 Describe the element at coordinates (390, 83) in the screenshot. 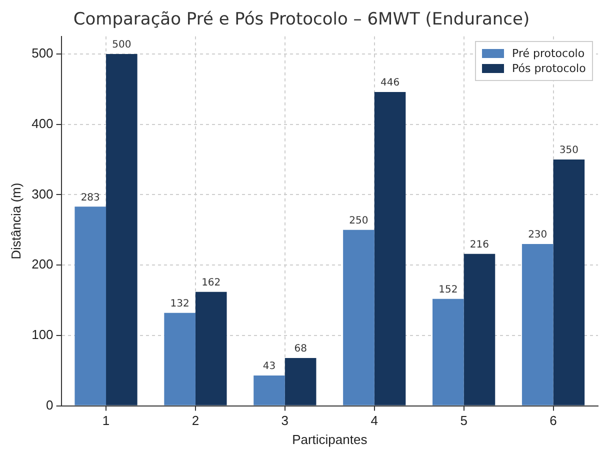

I see `data-label: 446` at that location.